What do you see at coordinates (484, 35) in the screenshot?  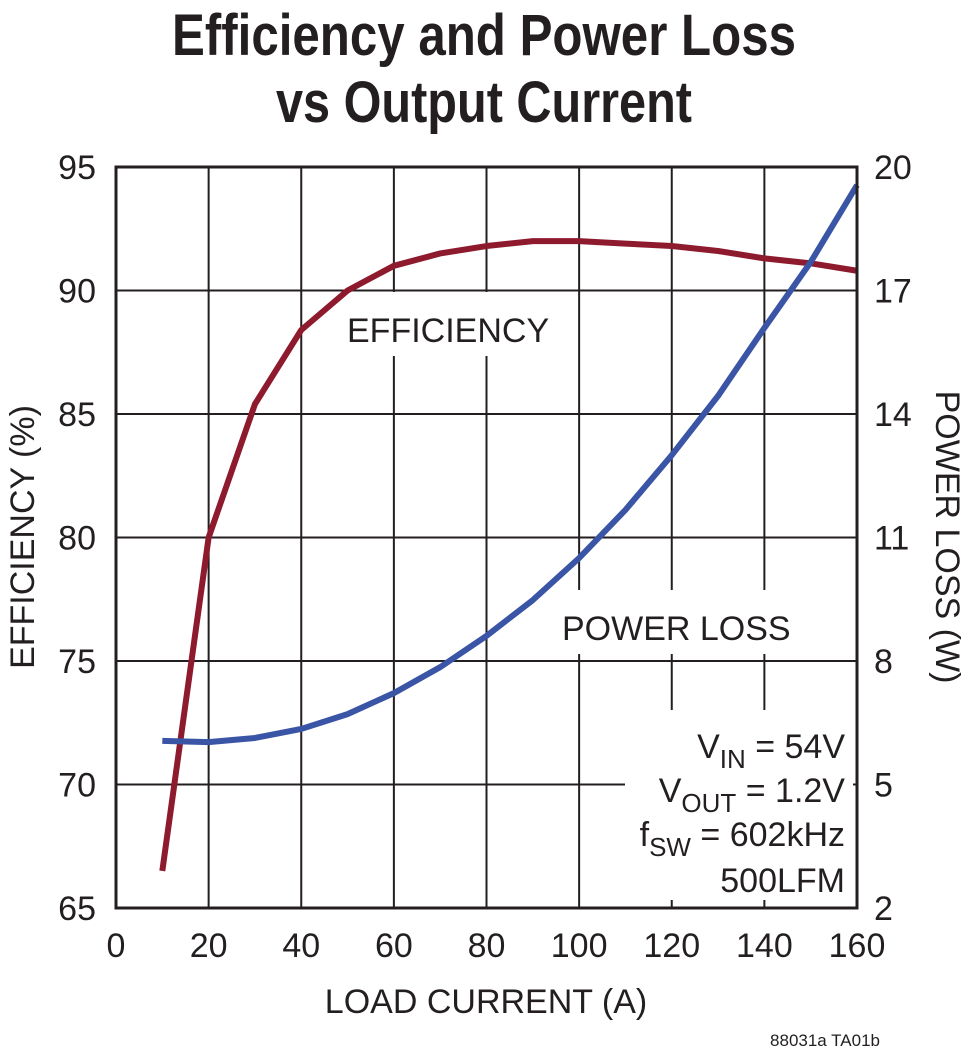 I see `chart-title-line1: Efficiency and Power Loss` at bounding box center [484, 35].